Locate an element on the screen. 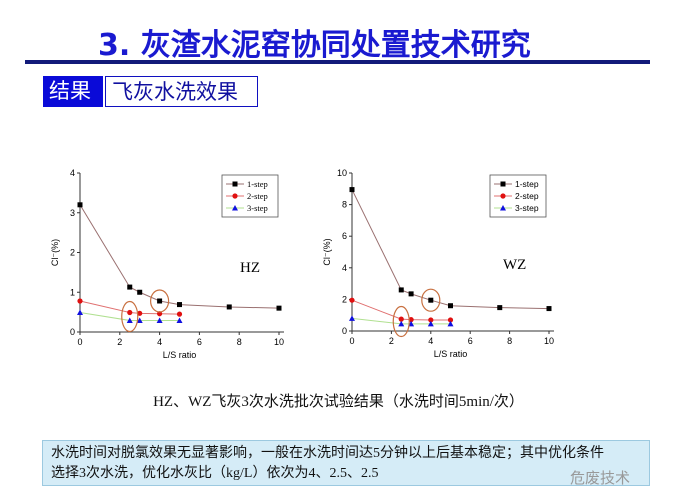 The image size is (677, 502). figure-caption: HZ、WZ飞灰3次水洗批次试验结果（水洗时间5min/次） is located at coordinates (338, 402).